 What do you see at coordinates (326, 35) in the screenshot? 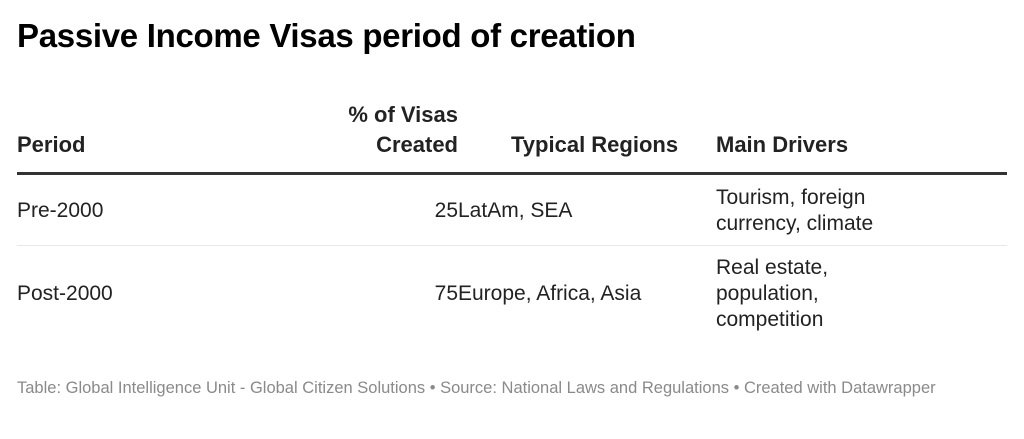
I see `chart-title: Passive Income Visas period of creation` at bounding box center [326, 35].